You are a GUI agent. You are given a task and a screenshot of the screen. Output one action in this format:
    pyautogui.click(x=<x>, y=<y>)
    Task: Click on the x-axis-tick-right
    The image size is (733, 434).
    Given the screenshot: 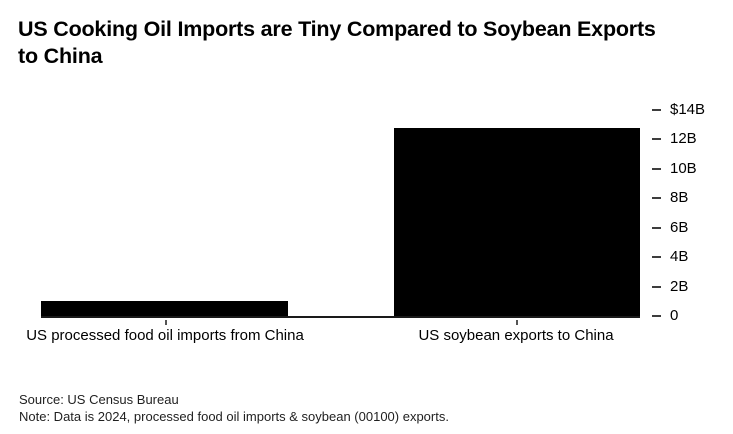 What is the action you would take?
    pyautogui.click(x=517, y=322)
    